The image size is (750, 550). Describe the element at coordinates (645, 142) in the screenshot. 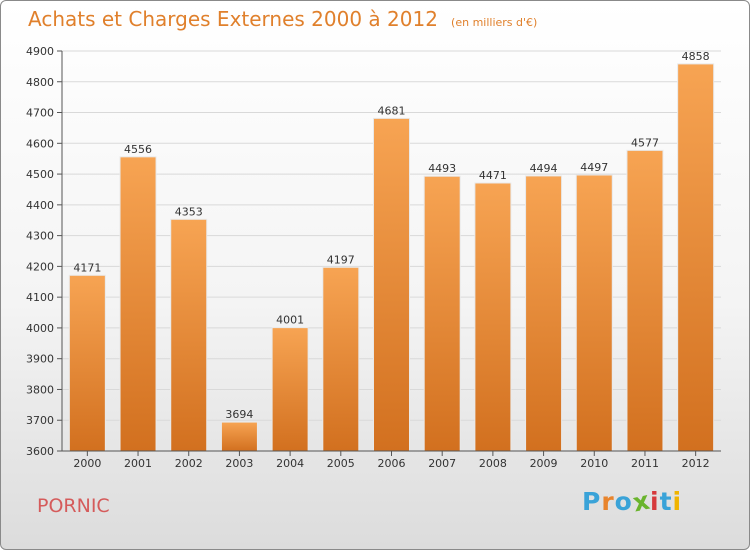

I see `bar-value-label: 4577` at that location.